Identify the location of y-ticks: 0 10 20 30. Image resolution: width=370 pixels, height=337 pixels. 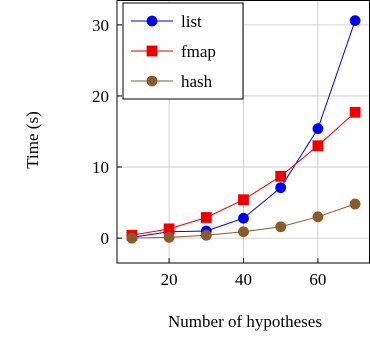
(107, 132).